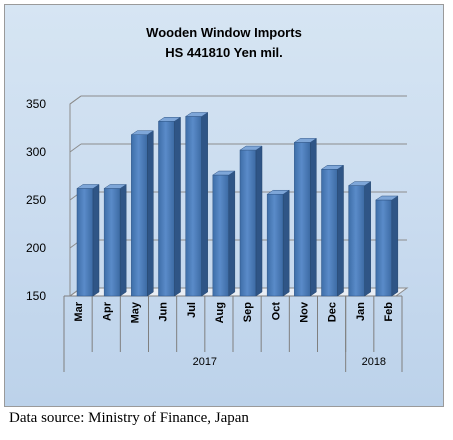 Image resolution: width=453 pixels, height=440 pixels. What do you see at coordinates (248, 312) in the screenshot?
I see `x-tick-label: Sep` at bounding box center [248, 312].